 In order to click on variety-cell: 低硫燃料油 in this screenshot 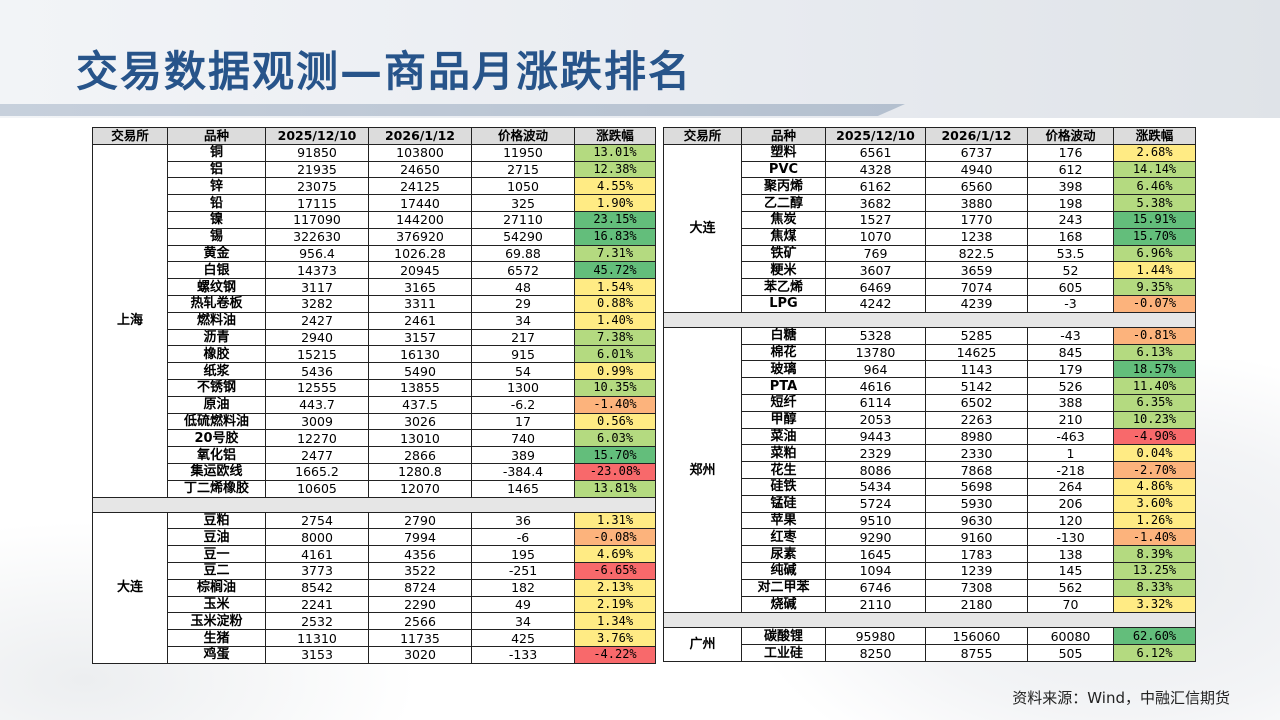, I will do `click(216, 421)`.